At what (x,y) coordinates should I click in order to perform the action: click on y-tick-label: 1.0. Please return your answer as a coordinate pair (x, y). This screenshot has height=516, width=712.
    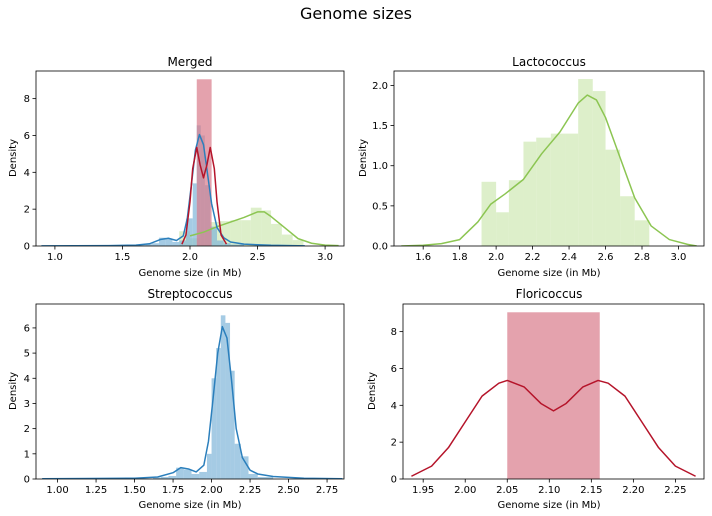
    Looking at the image, I should click on (380, 166).